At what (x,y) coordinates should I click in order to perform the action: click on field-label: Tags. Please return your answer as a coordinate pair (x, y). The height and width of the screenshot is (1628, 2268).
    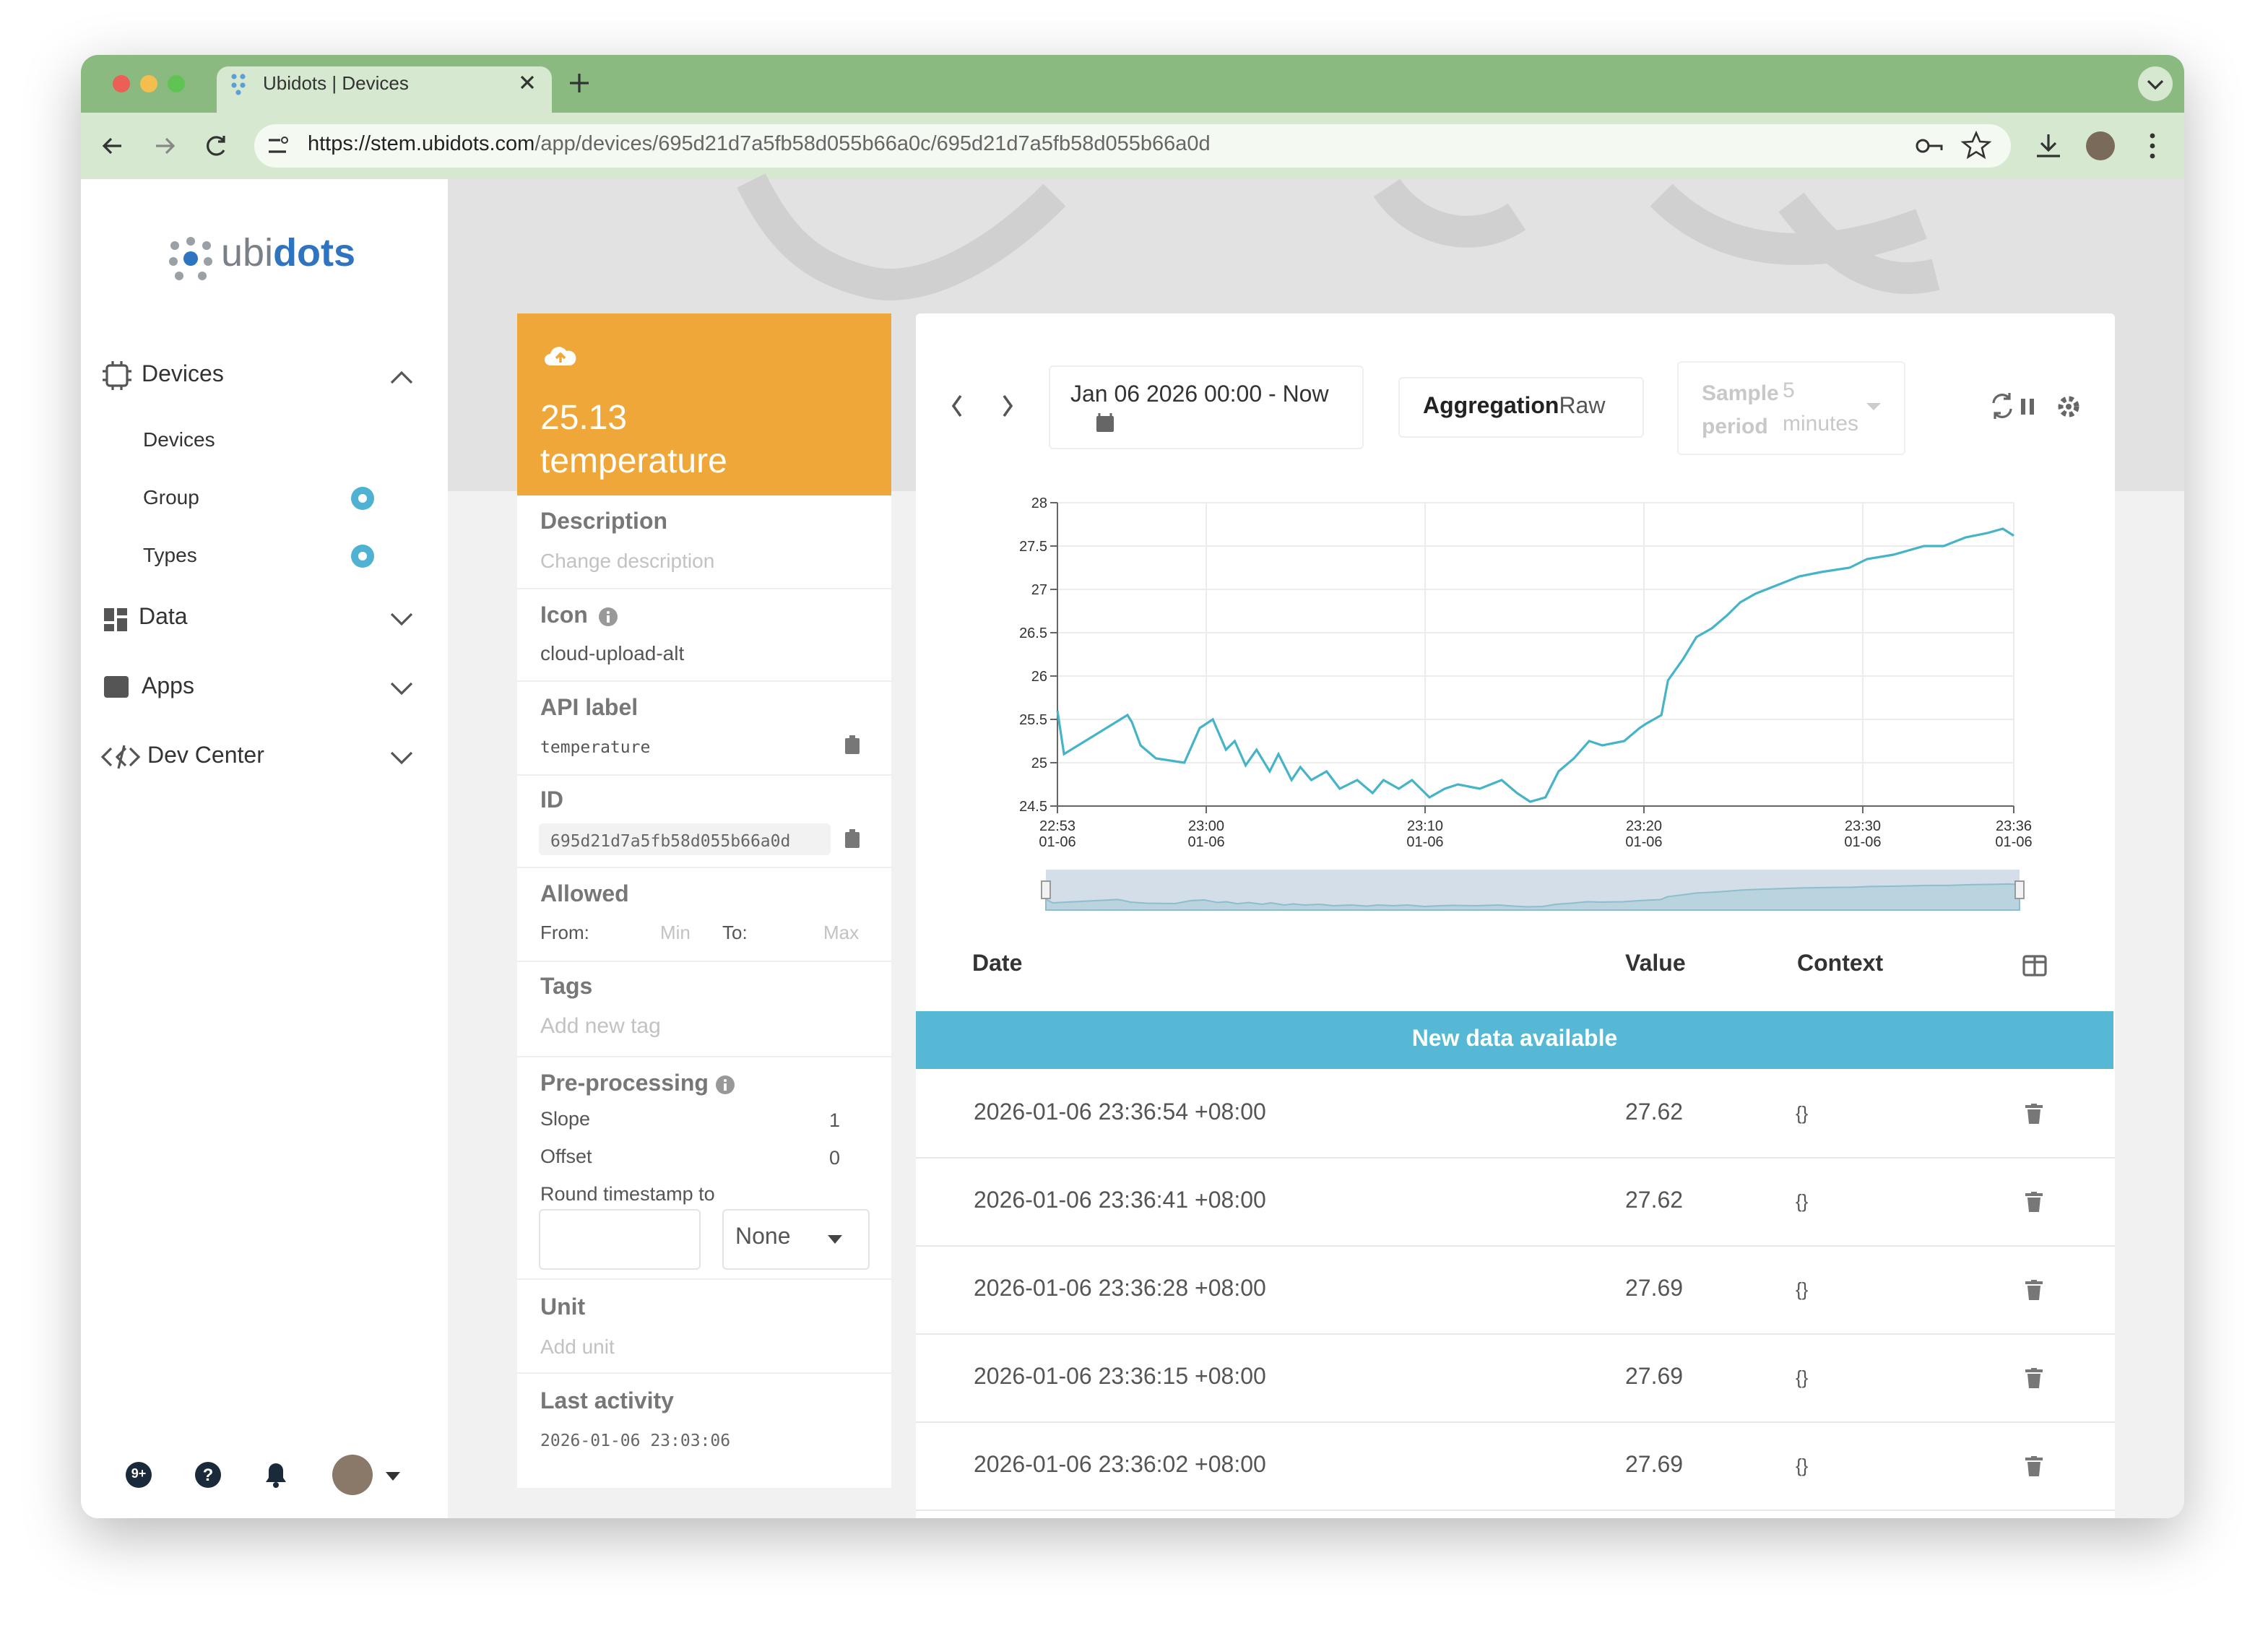
    Looking at the image, I should click on (566, 987).